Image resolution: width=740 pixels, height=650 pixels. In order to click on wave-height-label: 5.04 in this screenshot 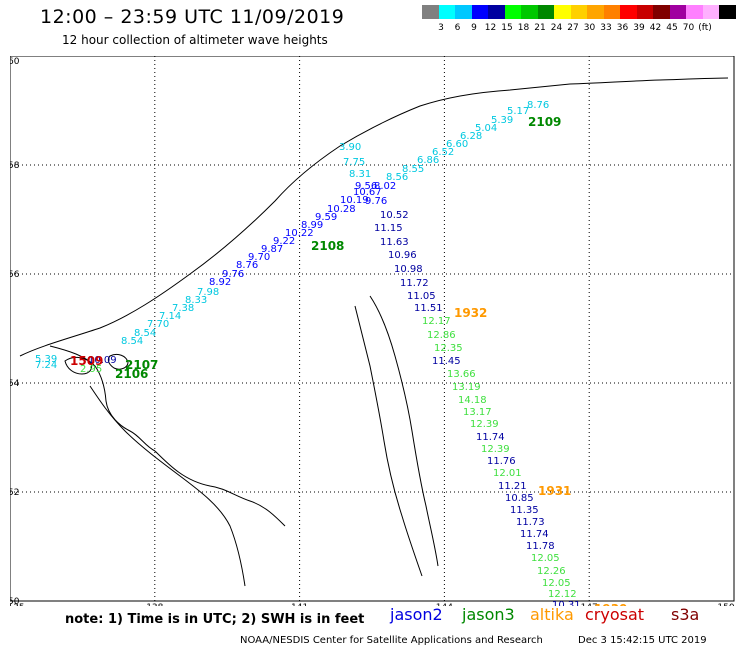, I will do `click(486, 128)`.